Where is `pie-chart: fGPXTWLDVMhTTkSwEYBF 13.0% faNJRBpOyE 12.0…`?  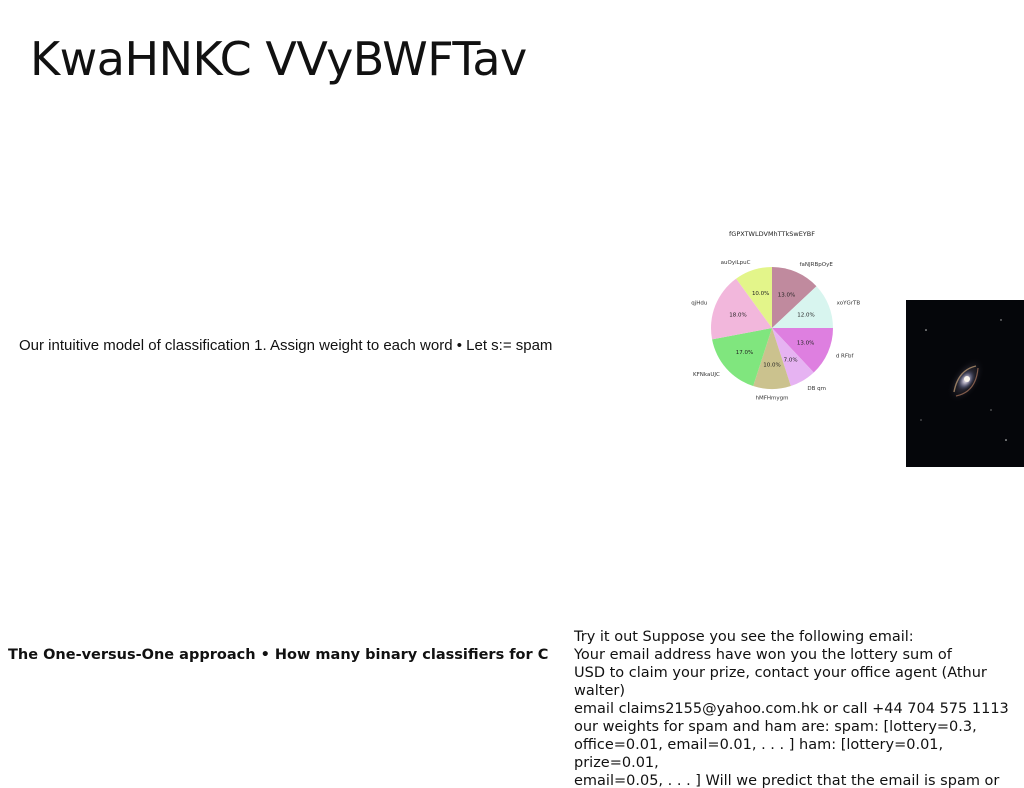 pie-chart: fGPXTWLDVMhTTkSwEYBF 13.0% faNJRBpOyE 12.0… is located at coordinates (780, 326).